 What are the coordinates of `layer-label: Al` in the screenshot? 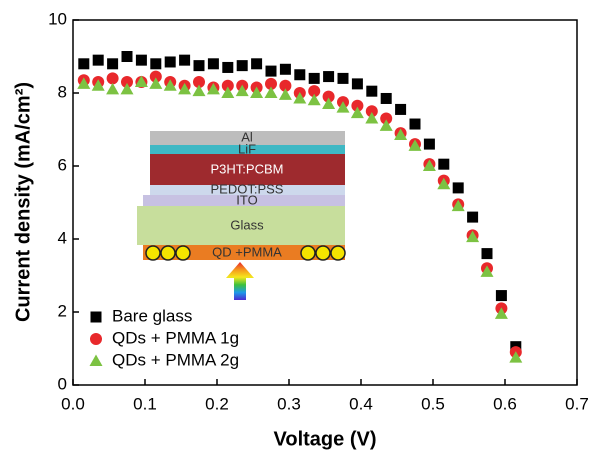 It's located at (247, 136).